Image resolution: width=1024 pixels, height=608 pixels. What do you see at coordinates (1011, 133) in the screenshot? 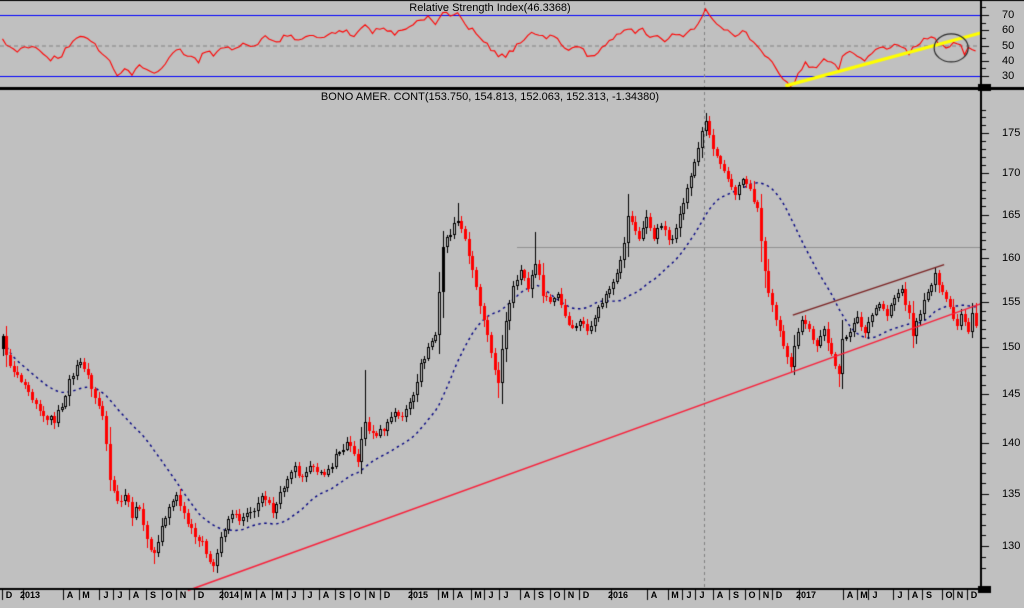
I see `price-axis-label: 175` at bounding box center [1011, 133].